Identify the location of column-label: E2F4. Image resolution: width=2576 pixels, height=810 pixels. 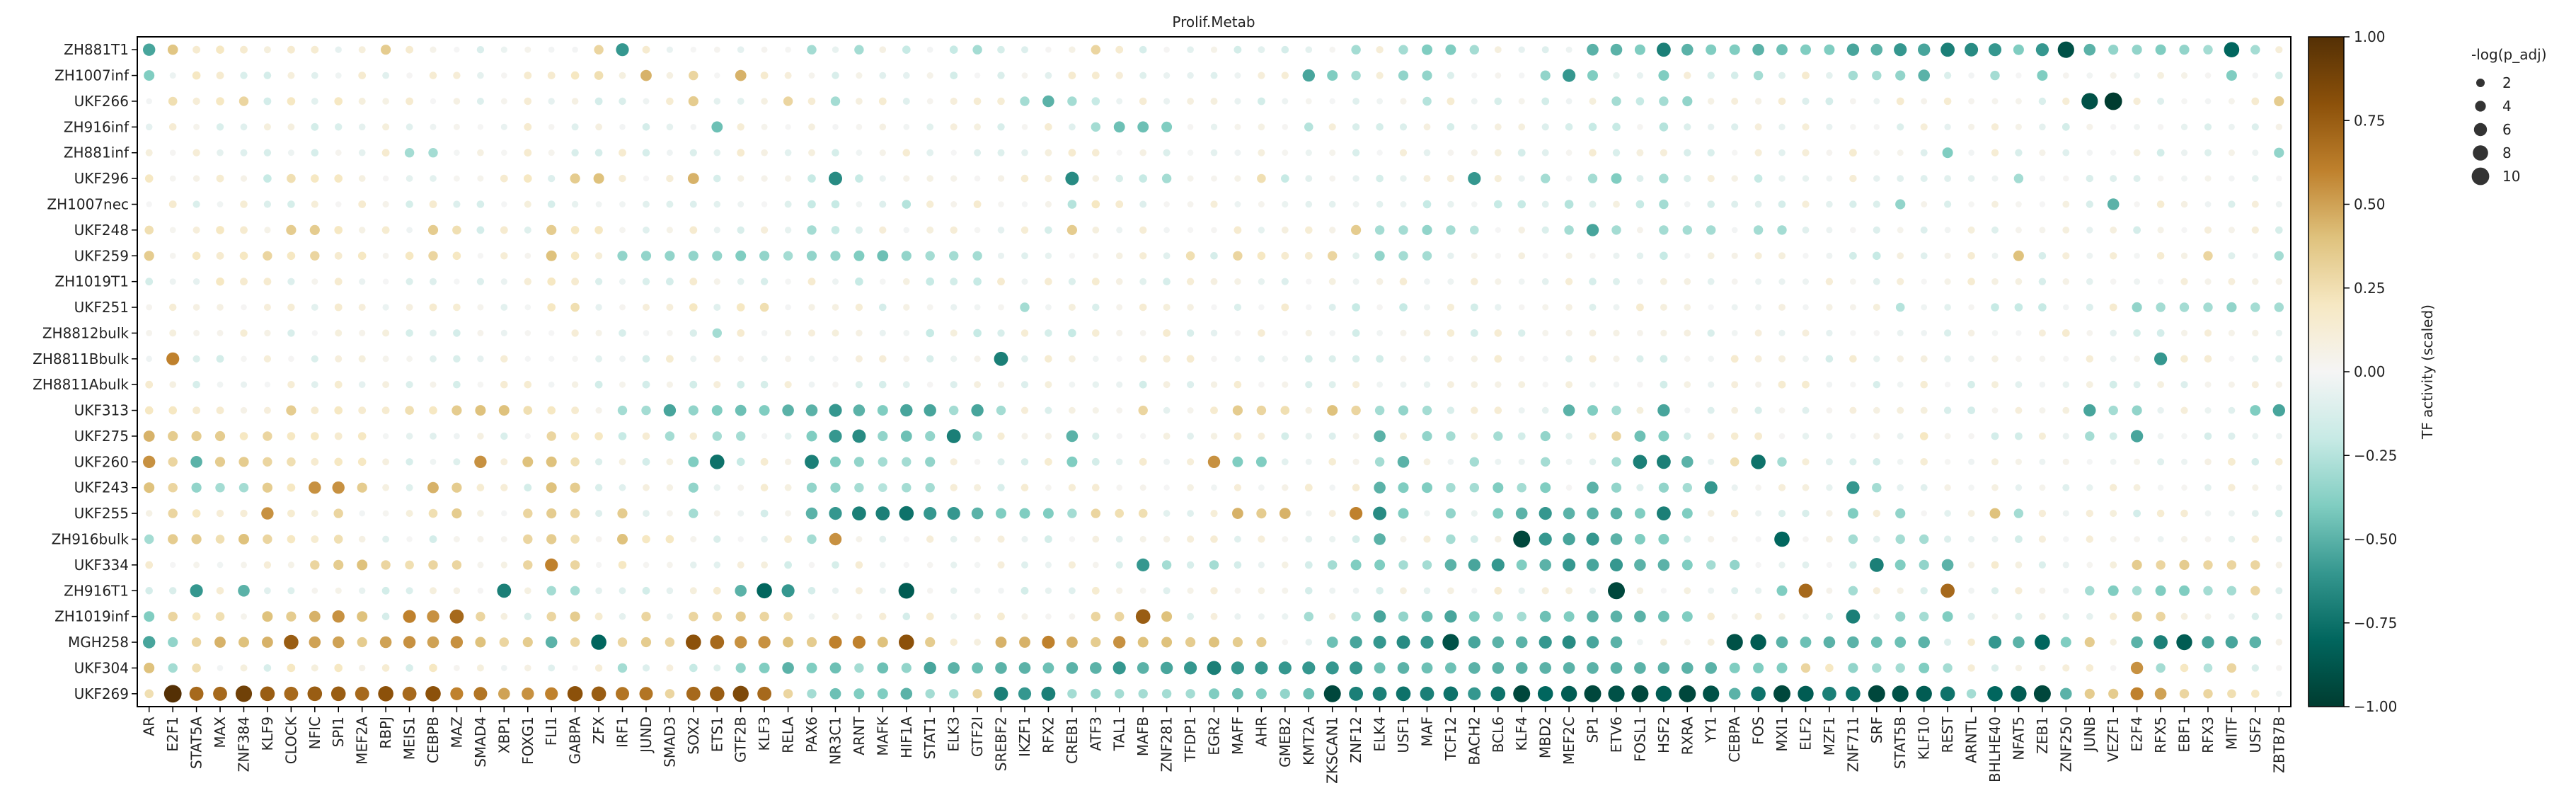
(2138, 734).